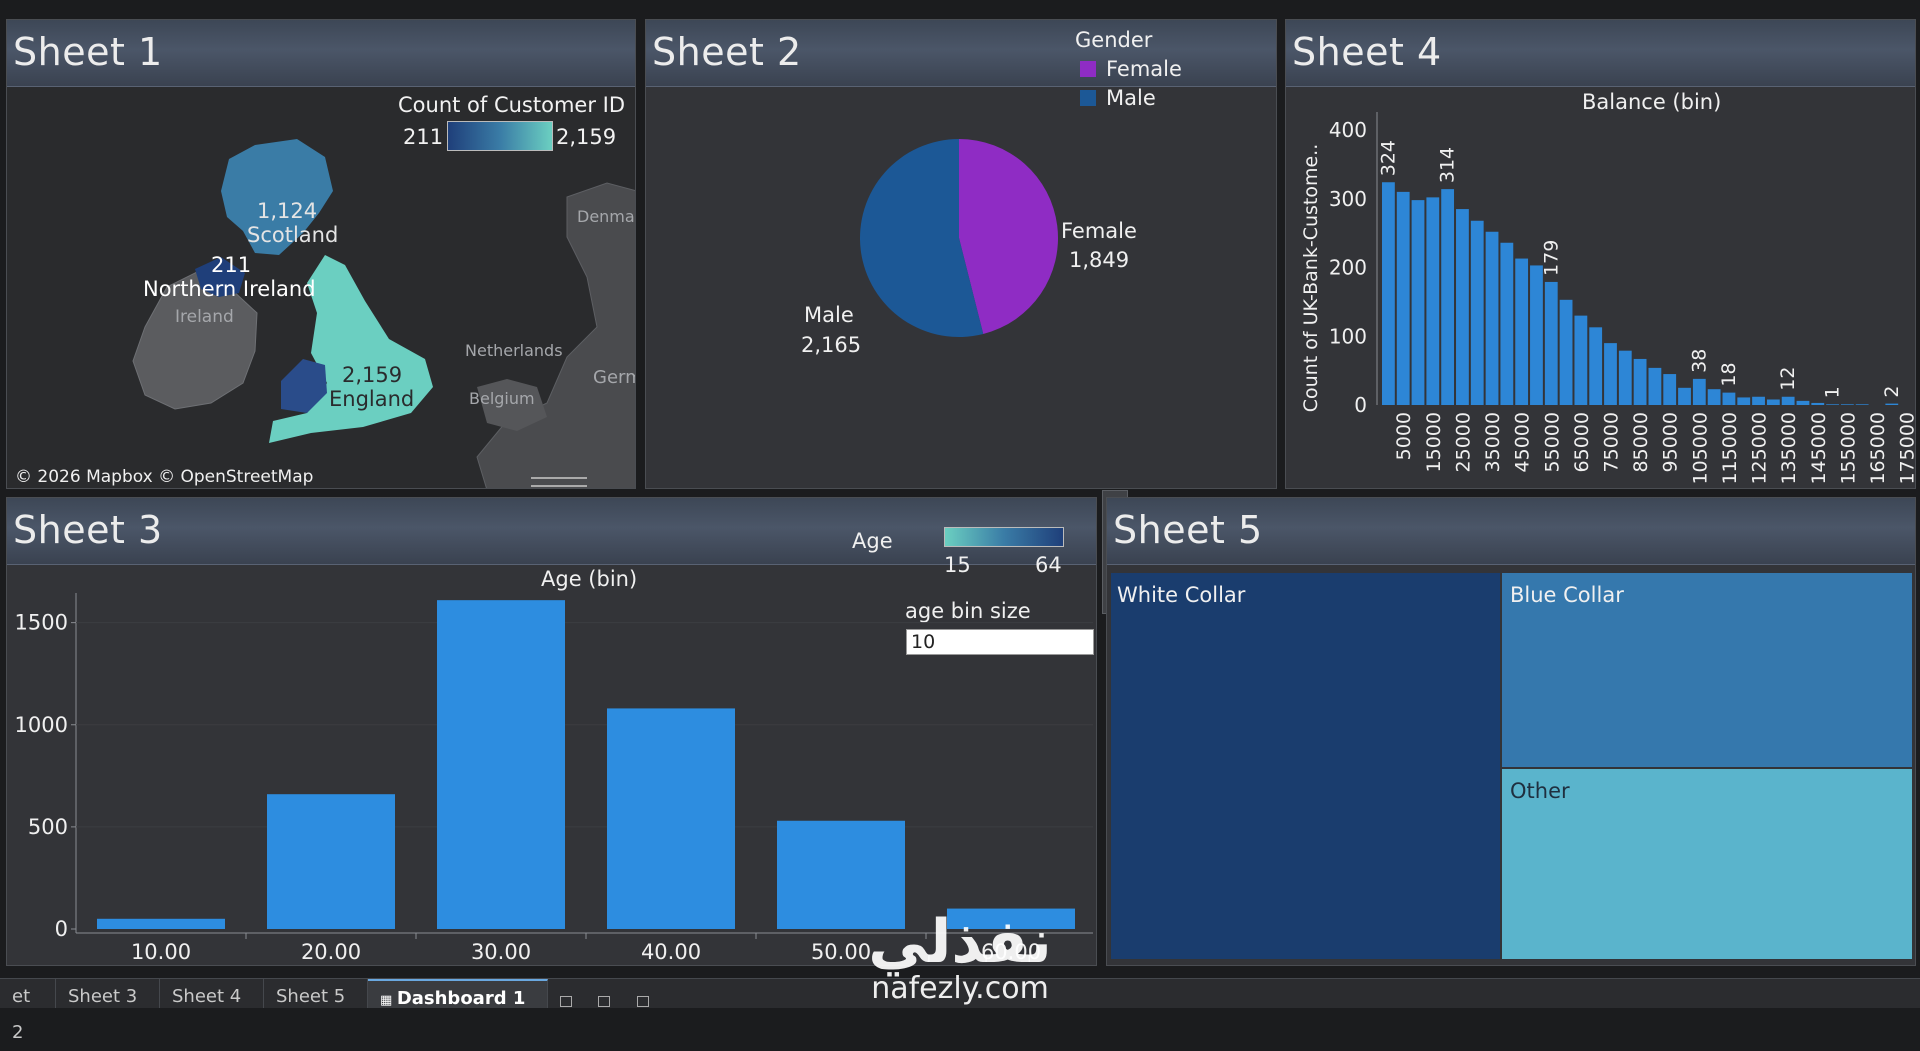  I want to click on age-legend-title: Age, so click(872, 541).